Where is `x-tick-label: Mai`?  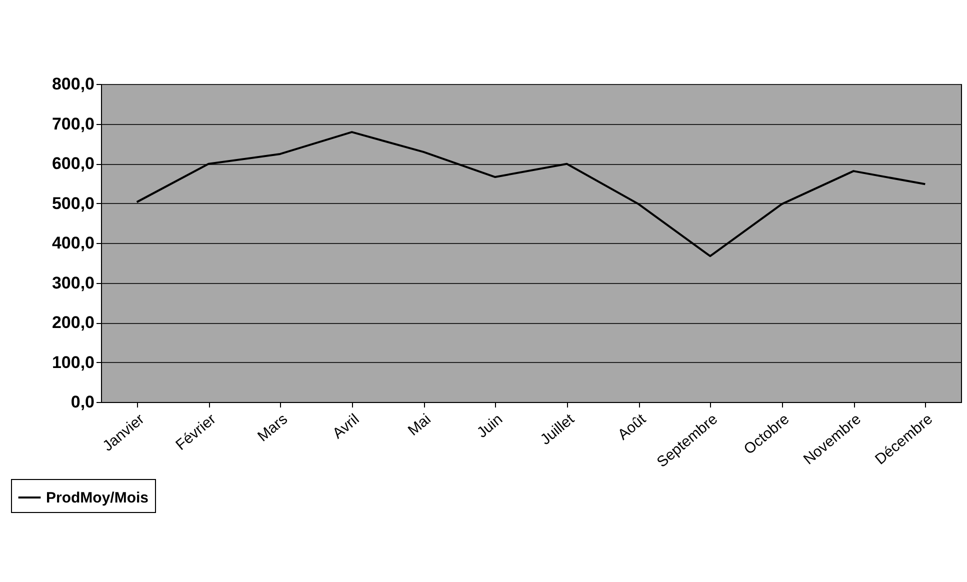 x-tick-label: Mai is located at coordinates (419, 425).